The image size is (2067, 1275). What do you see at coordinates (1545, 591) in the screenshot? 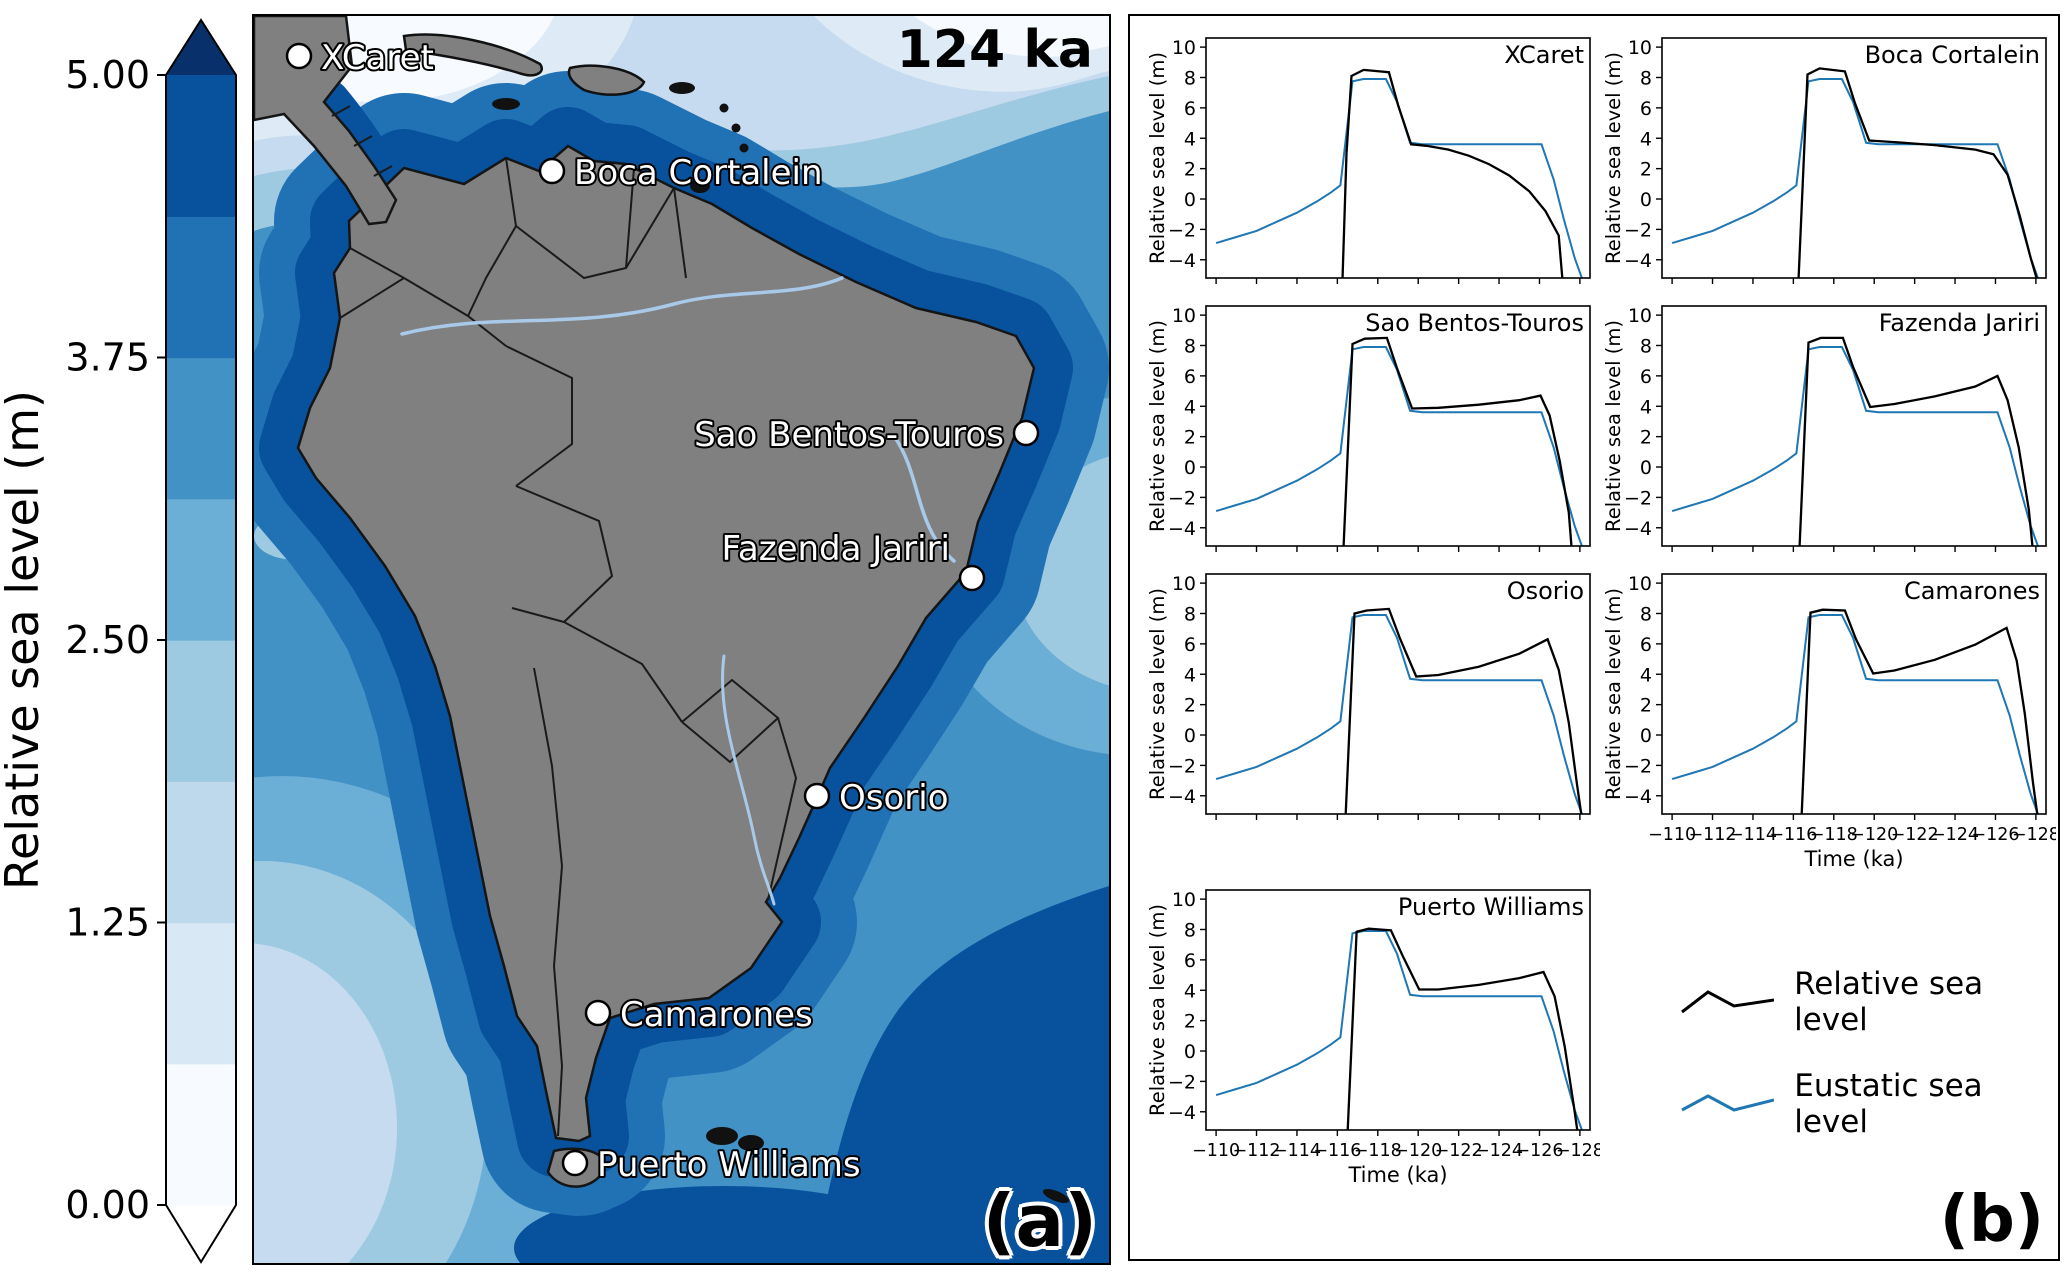
I see `chart-title: Osorio` at bounding box center [1545, 591].